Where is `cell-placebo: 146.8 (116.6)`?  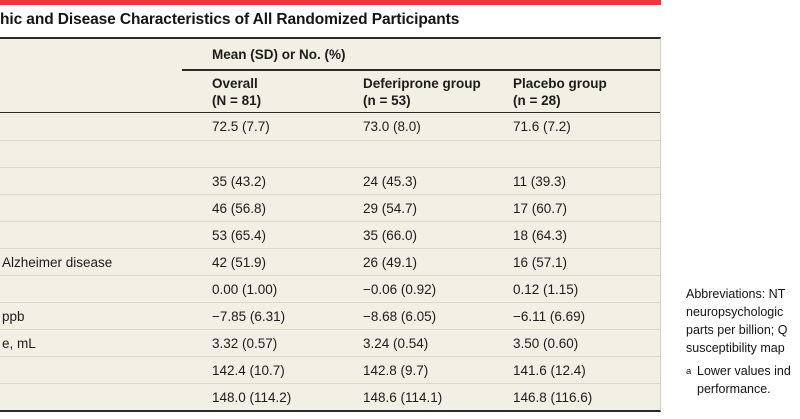 cell-placebo: 146.8 (116.6) is located at coordinates (553, 397).